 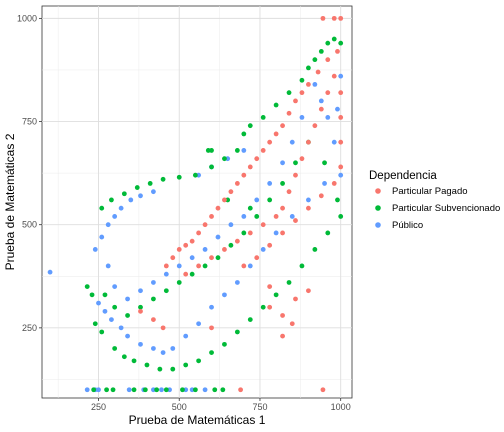 What do you see at coordinates (29, 173) in the screenshot?
I see `y-axis-ticks: 250 500 750 1000` at bounding box center [29, 173].